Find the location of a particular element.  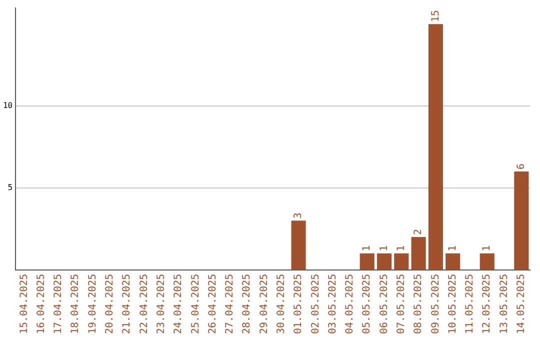

x-tick-label: 16.04.2025 is located at coordinates (41, 304).